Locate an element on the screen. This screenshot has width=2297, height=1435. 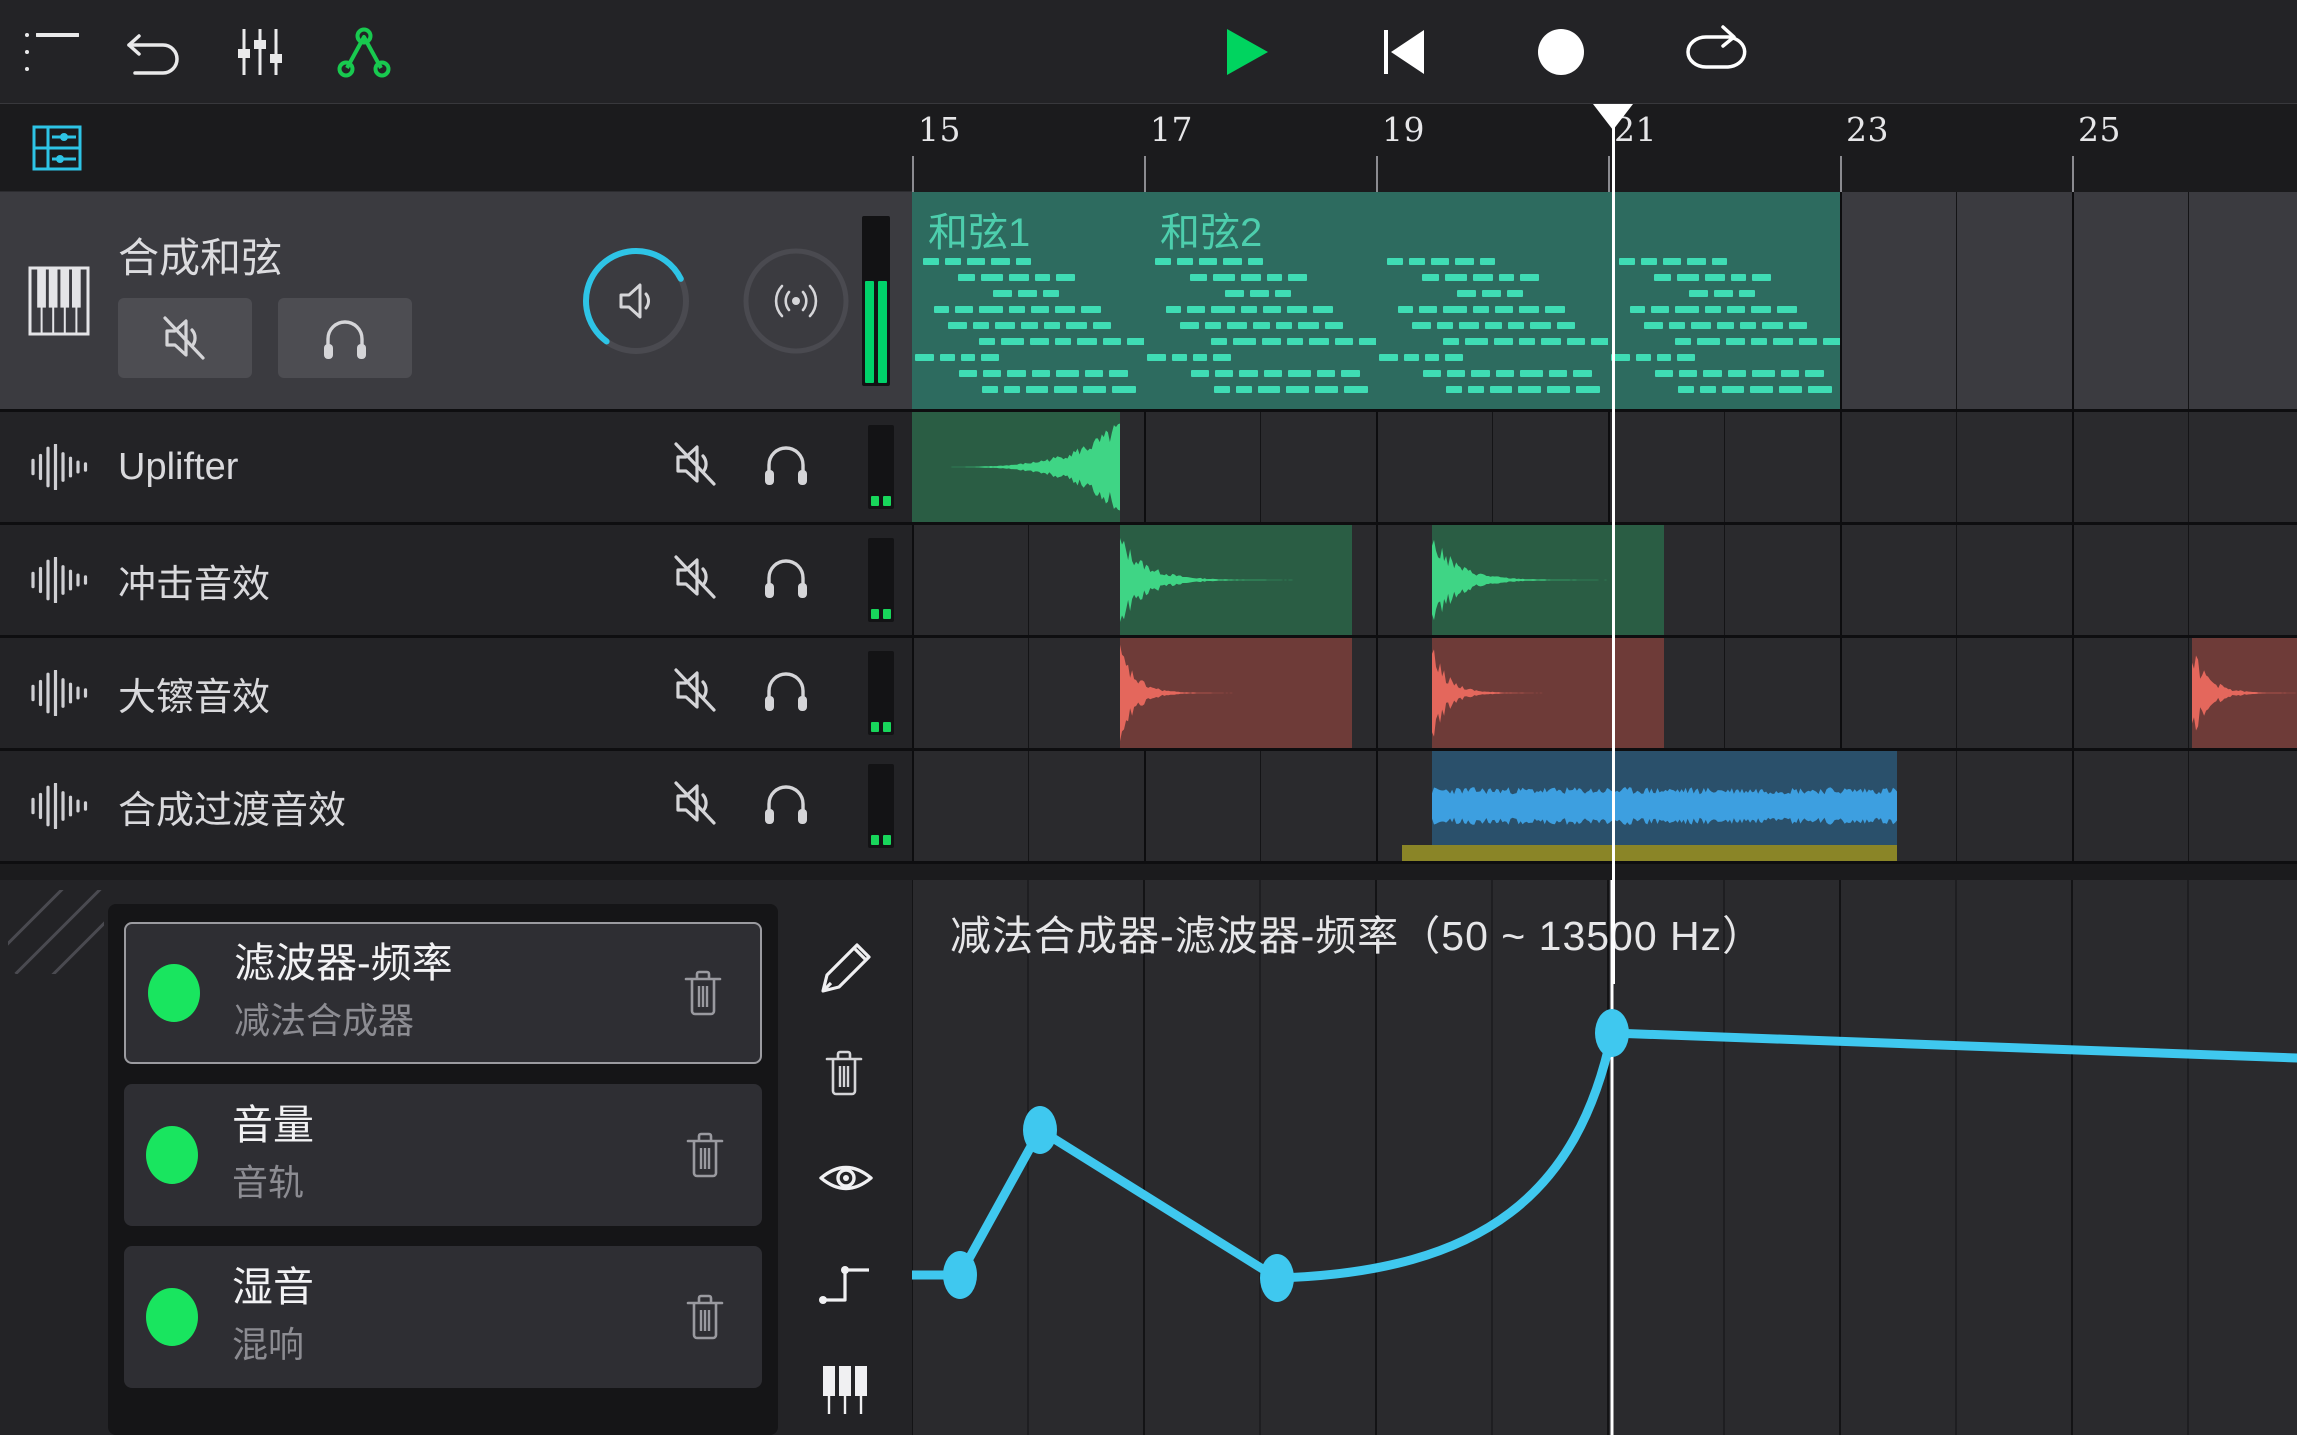
track-row: 大镲音效 is located at coordinates (1148, 694).